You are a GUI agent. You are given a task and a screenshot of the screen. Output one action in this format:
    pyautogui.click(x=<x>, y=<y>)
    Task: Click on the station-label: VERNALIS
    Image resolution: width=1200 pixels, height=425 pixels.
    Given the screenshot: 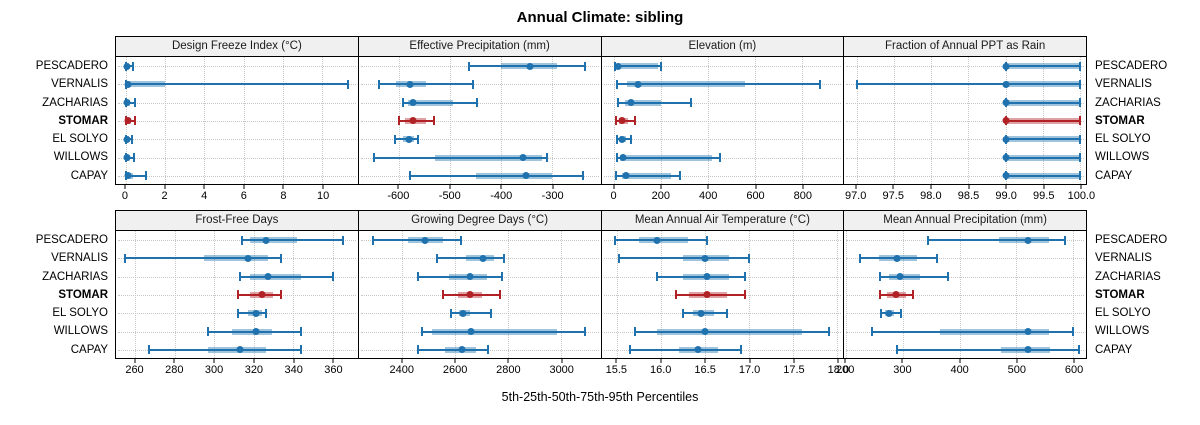 What is the action you would take?
    pyautogui.click(x=79, y=84)
    